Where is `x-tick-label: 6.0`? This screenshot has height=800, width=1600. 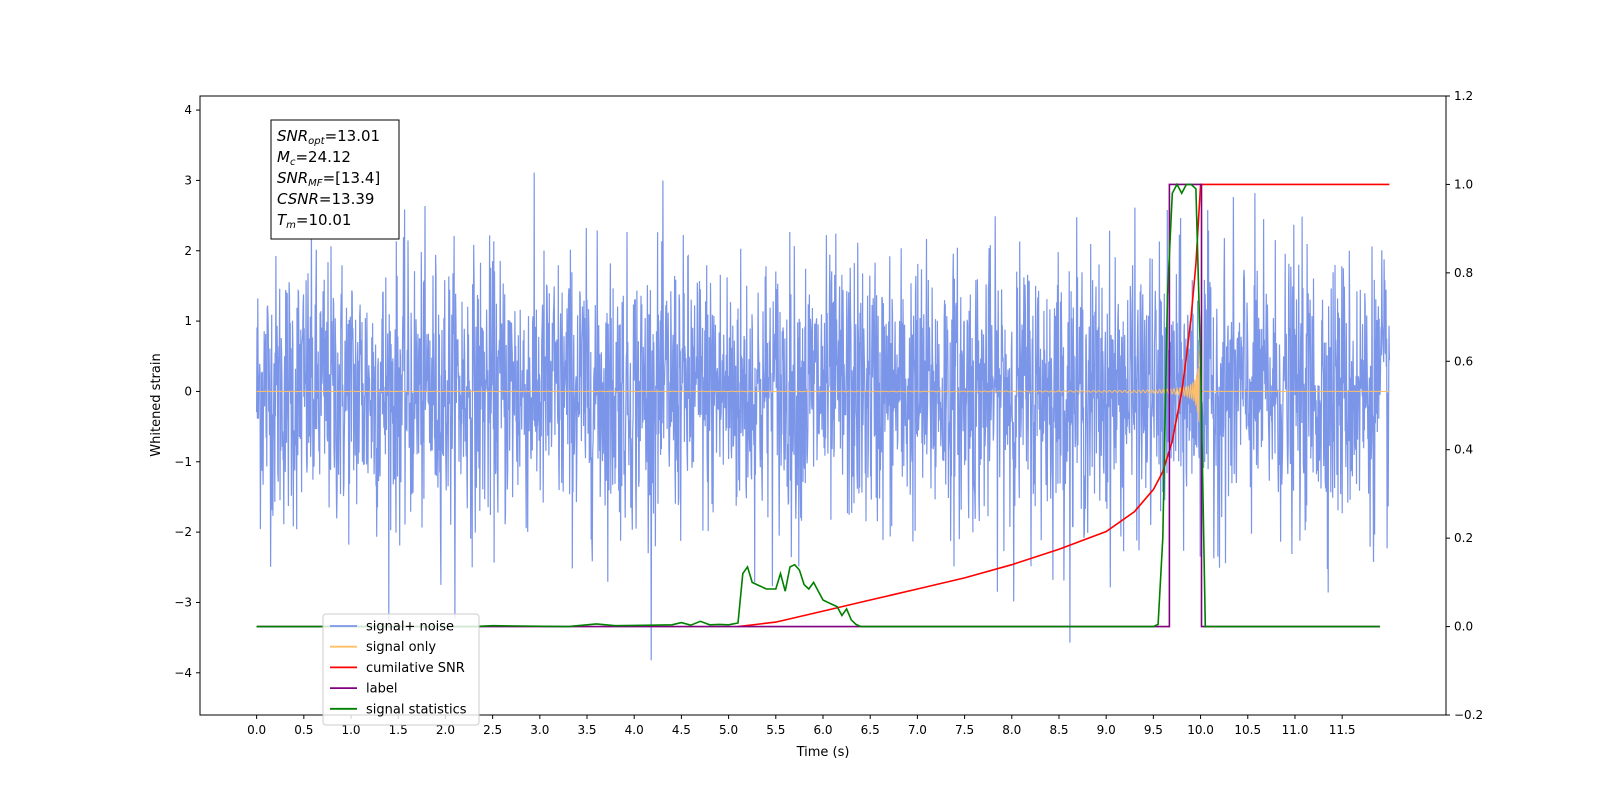
x-tick-label: 6.0 is located at coordinates (822, 730).